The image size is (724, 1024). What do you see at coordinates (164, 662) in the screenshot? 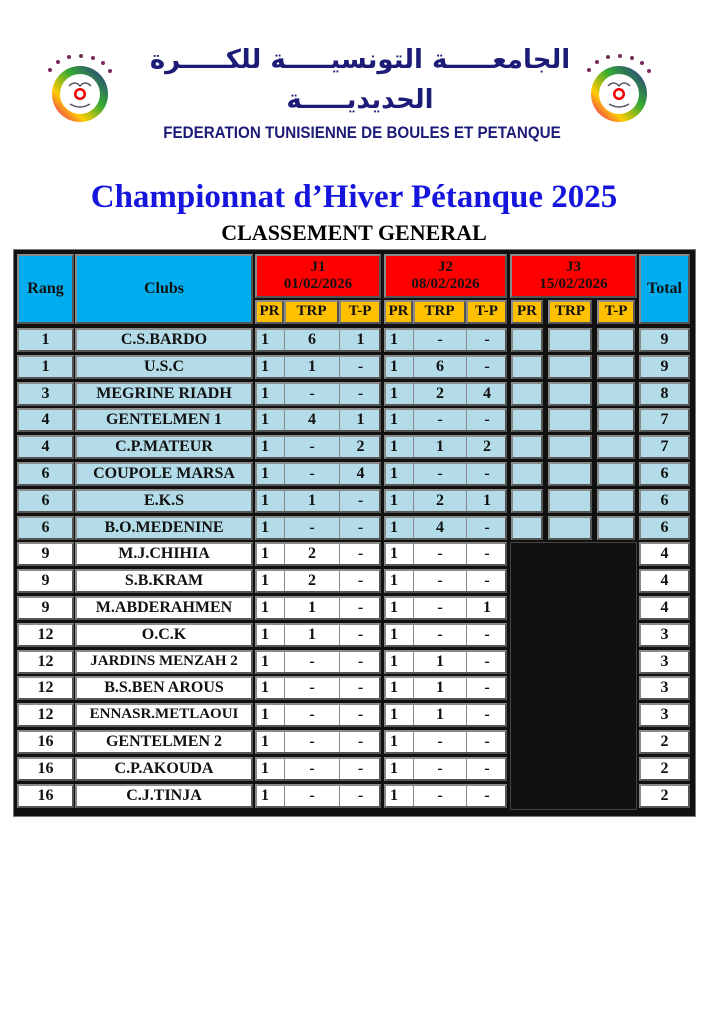
I see `club-name-cell: JARDINS MENZAH 2` at bounding box center [164, 662].